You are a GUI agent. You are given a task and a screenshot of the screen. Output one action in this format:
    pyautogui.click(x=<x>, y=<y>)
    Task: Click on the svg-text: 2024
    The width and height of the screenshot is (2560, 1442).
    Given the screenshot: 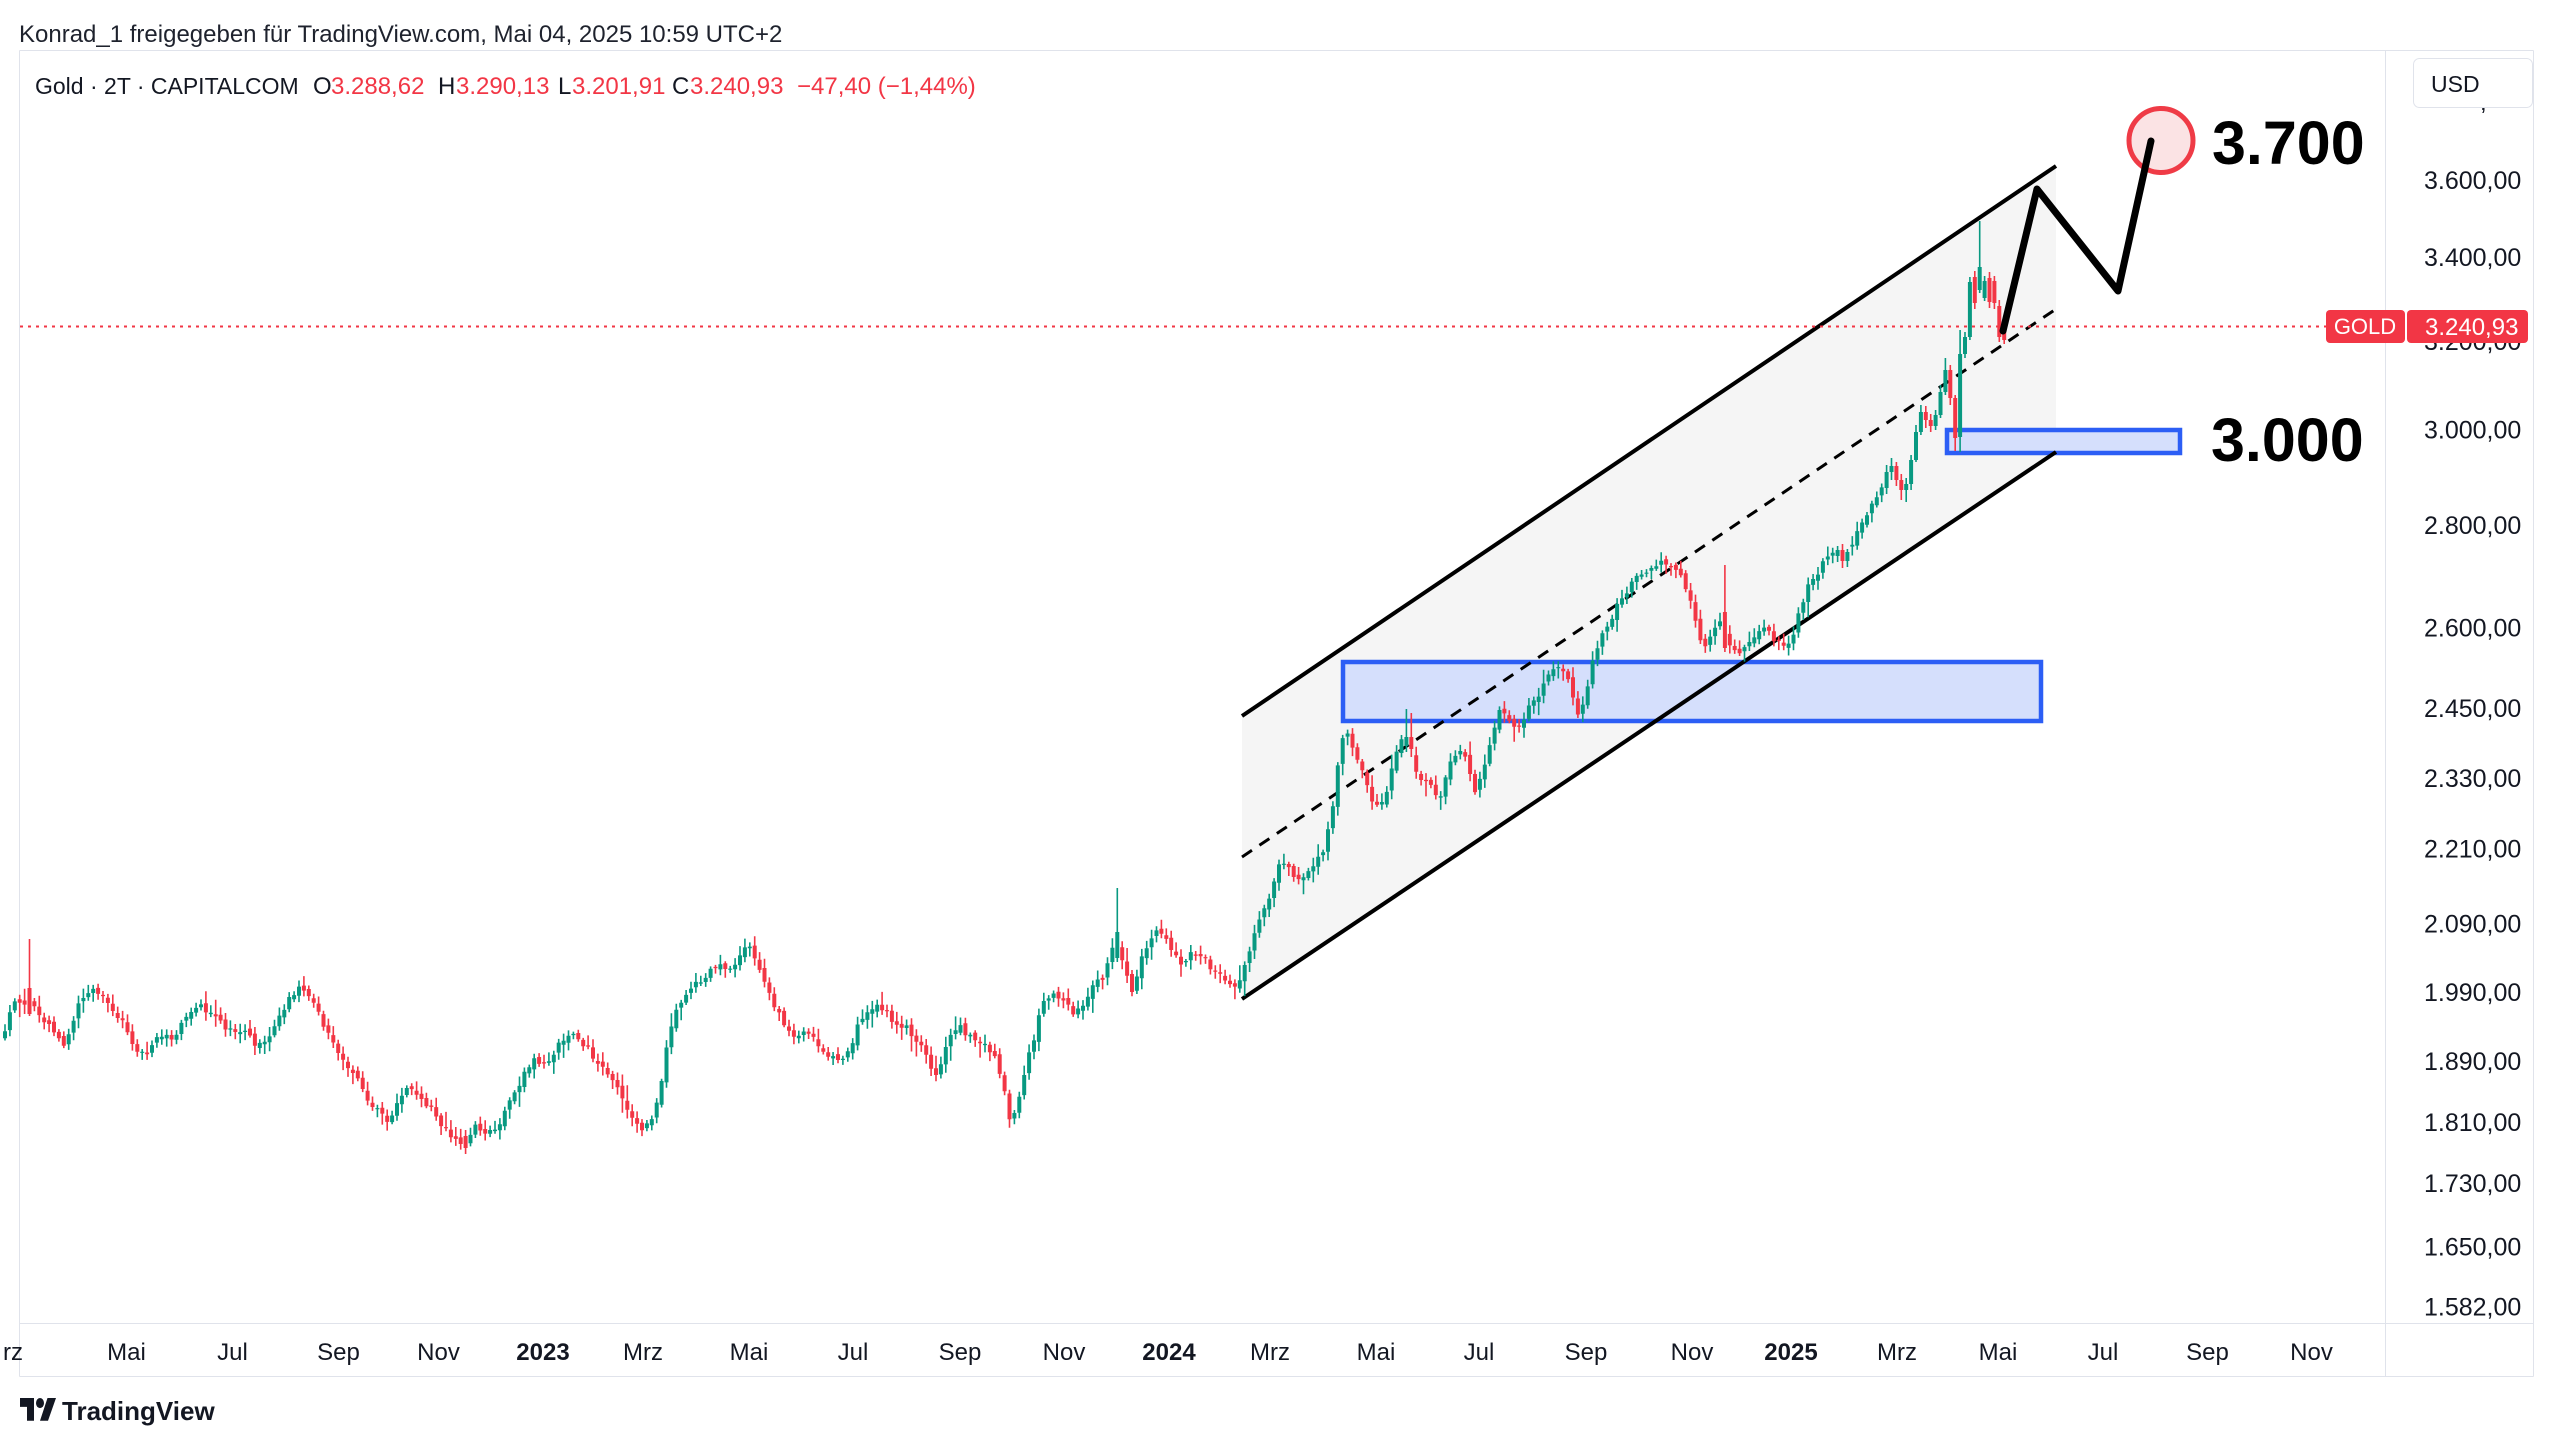 What is the action you would take?
    pyautogui.click(x=1169, y=1352)
    